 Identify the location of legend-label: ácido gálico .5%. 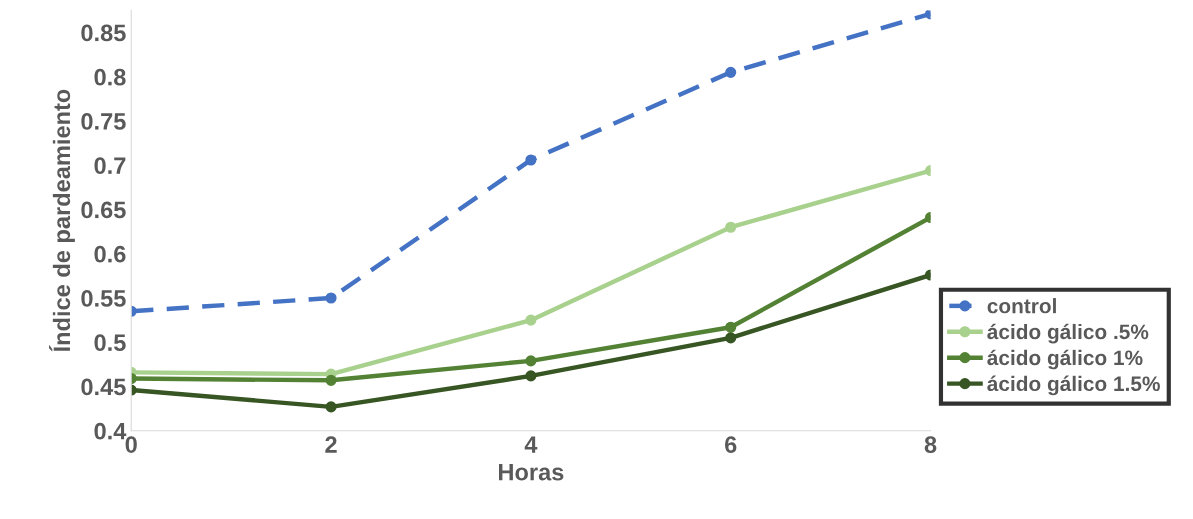
(1068, 333).